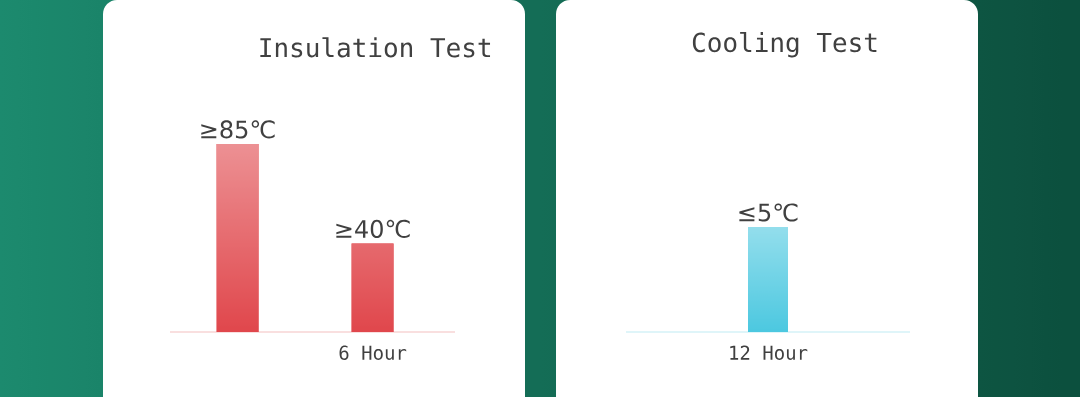  I want to click on data-label: ≥40℃, so click(373, 228).